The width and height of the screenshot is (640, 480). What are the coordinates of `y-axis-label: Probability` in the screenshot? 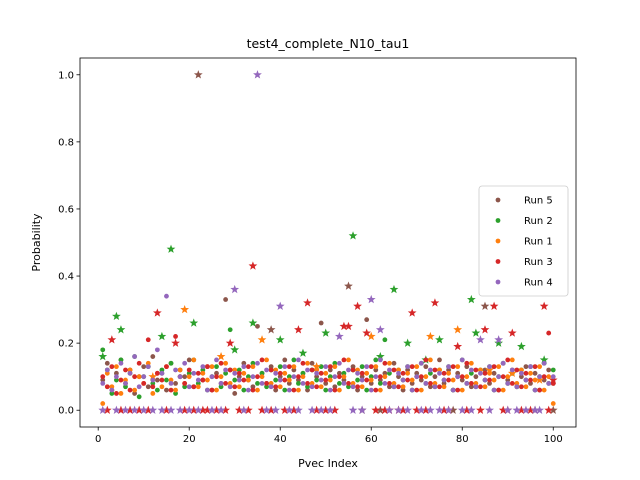 It's located at (36, 242).